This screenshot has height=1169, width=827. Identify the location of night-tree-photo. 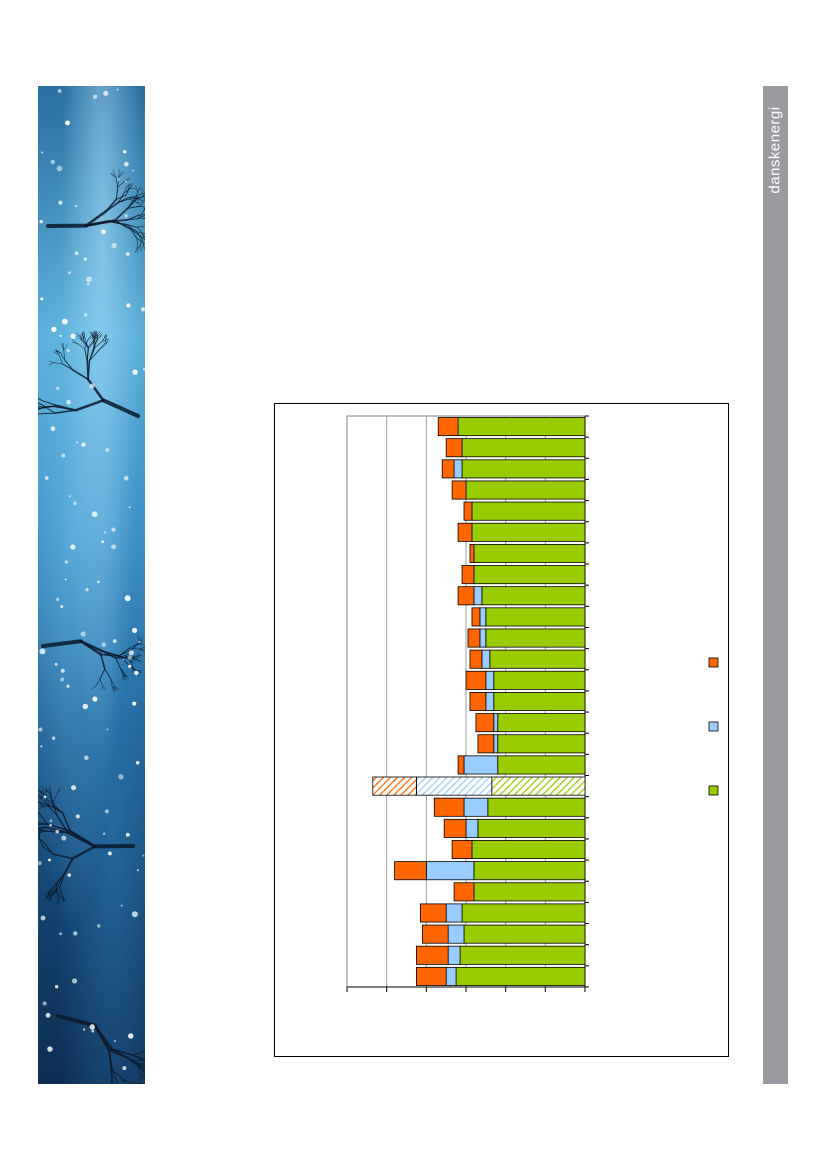
(91, 585).